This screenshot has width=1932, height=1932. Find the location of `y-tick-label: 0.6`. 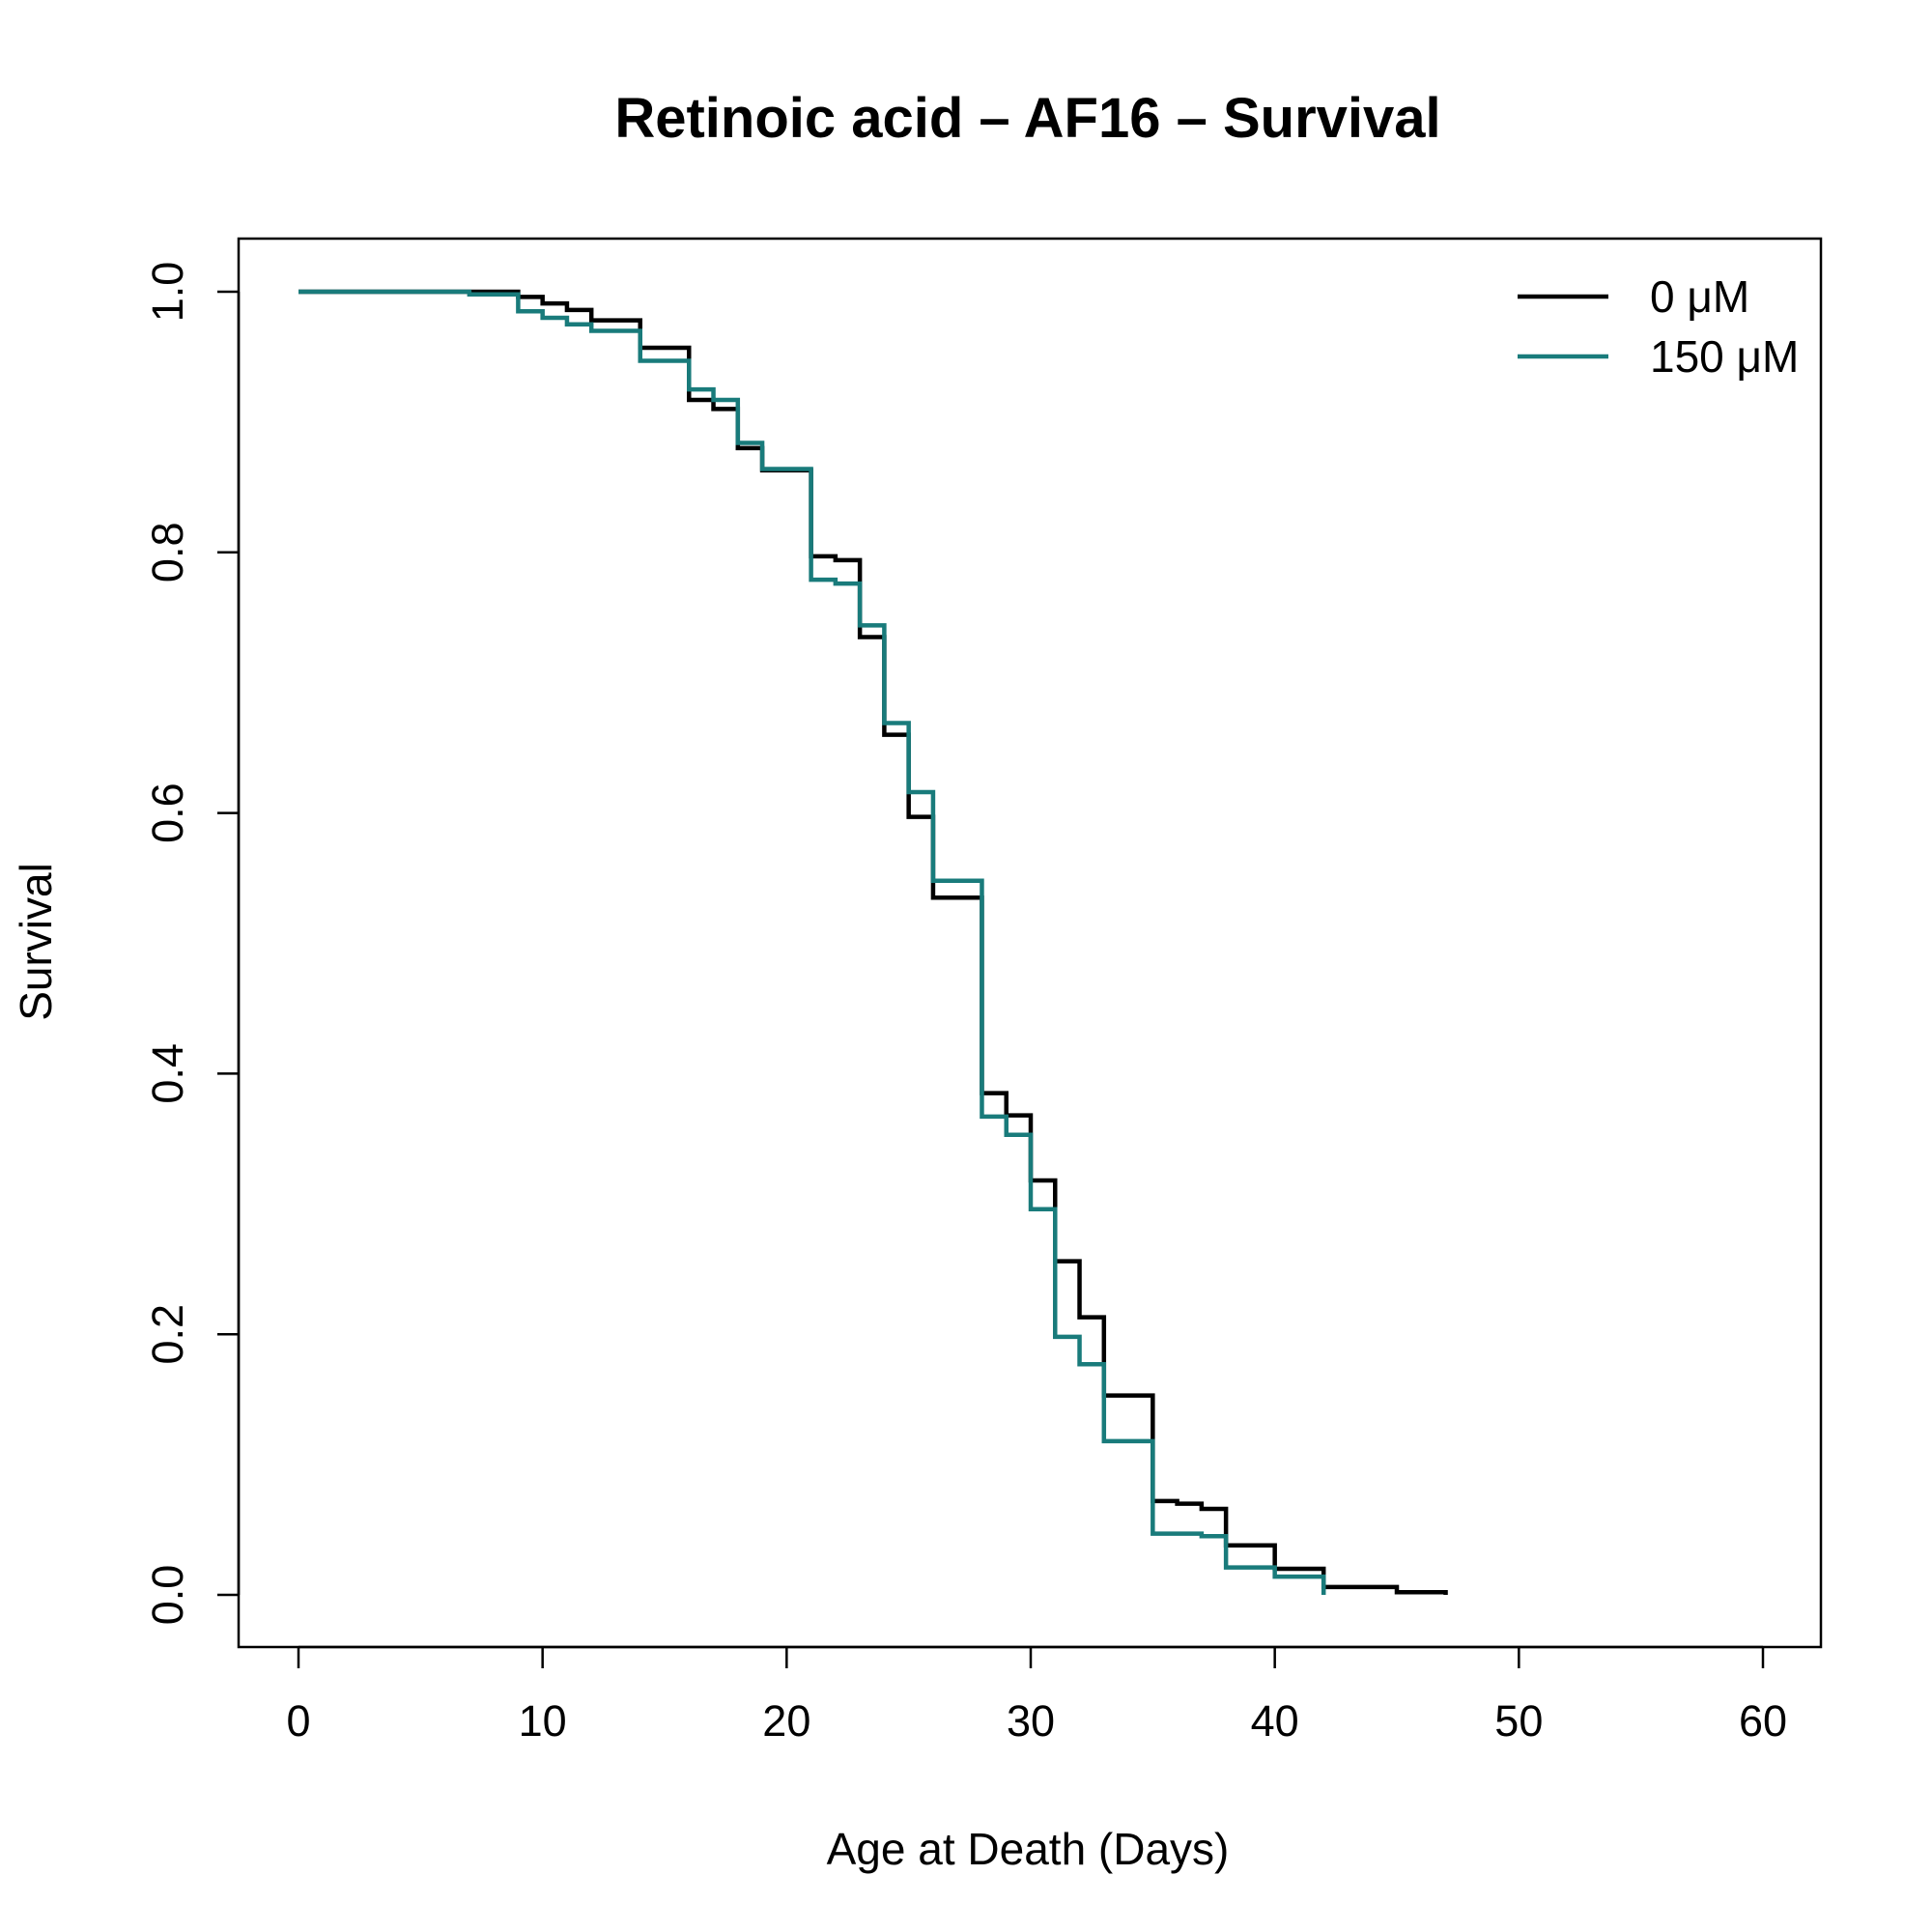

y-tick-label: 0.6 is located at coordinates (167, 812).